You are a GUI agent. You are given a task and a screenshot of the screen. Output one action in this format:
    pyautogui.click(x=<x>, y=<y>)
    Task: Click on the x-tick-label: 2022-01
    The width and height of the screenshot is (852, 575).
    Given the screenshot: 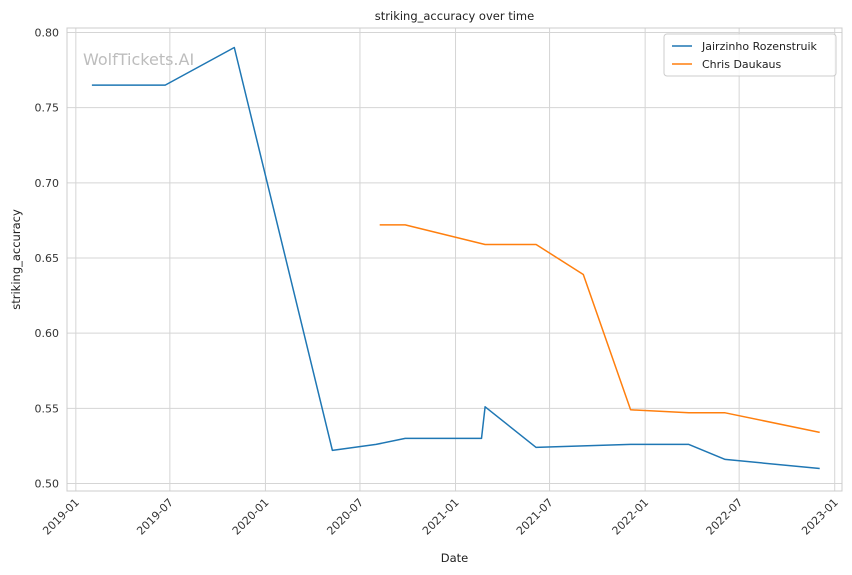 What is the action you would take?
    pyautogui.click(x=631, y=517)
    